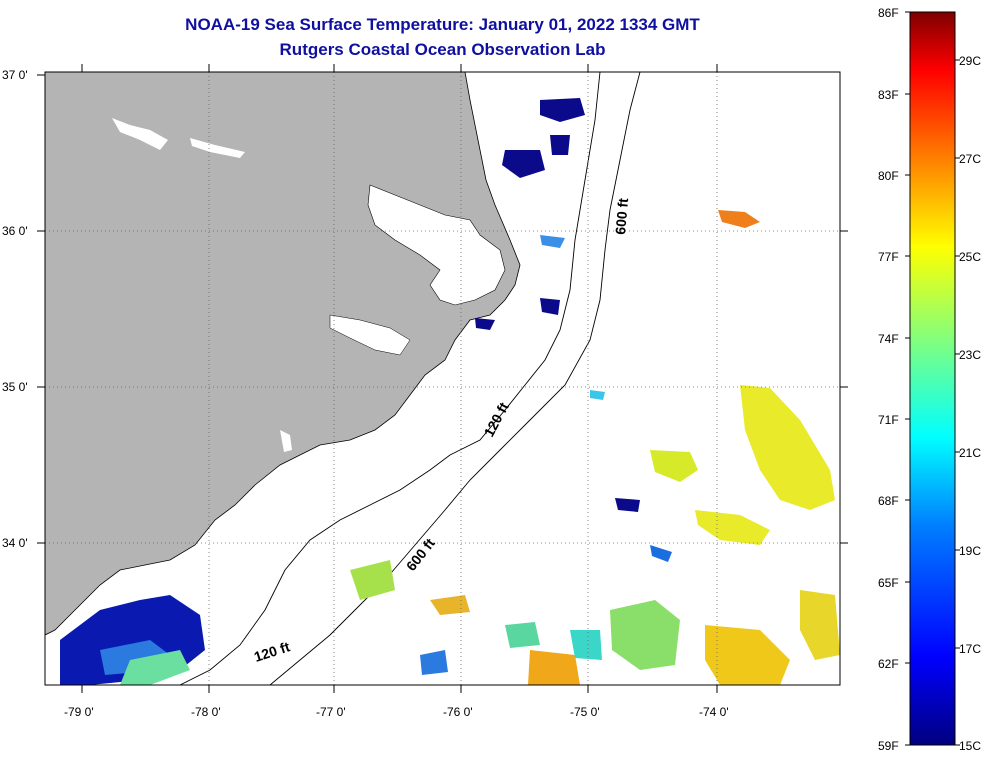  What do you see at coordinates (714, 712) in the screenshot?
I see `lon-label-74: -74 0'` at bounding box center [714, 712].